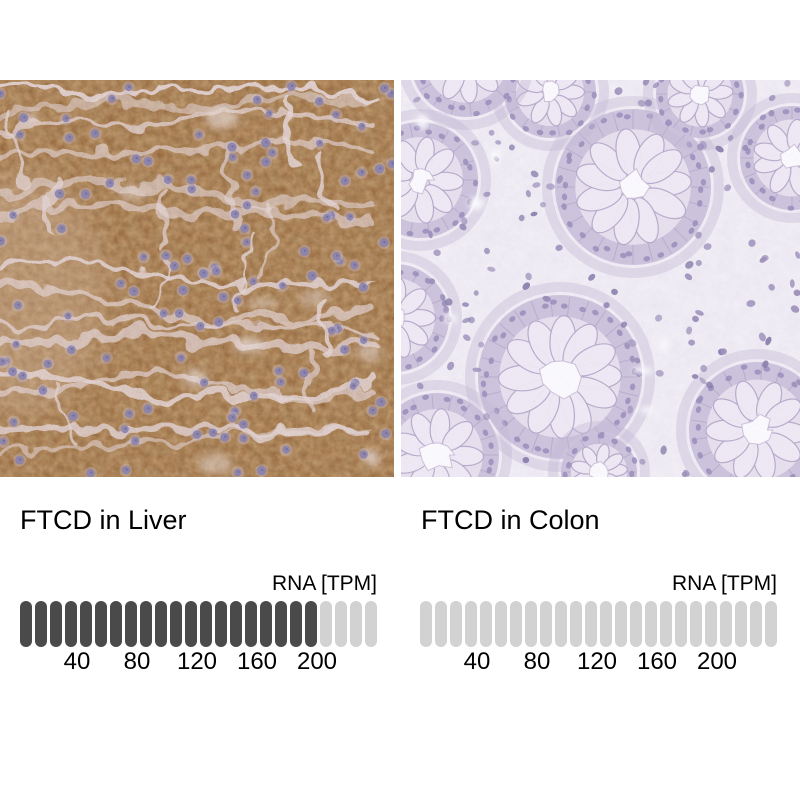 Image resolution: width=800 pixels, height=800 pixels. I want to click on rna-tpm-bar-colon, so click(598, 624).